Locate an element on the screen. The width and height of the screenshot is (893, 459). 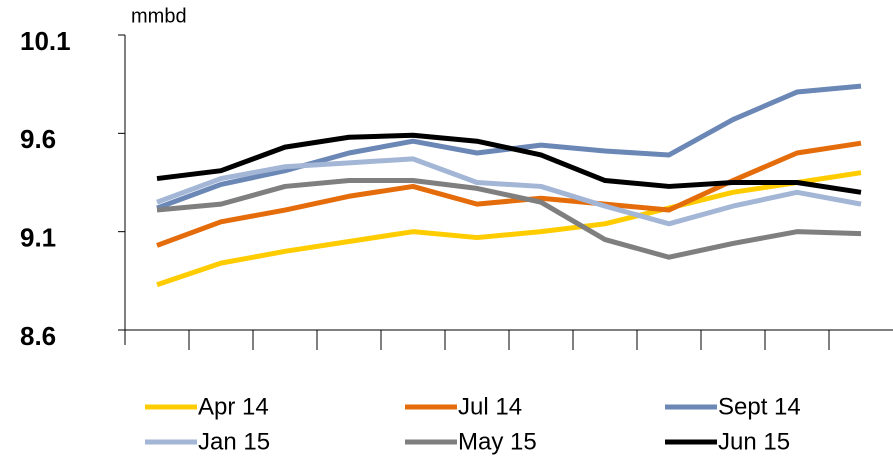
y-unit-label: mmbd is located at coordinates (159, 16).